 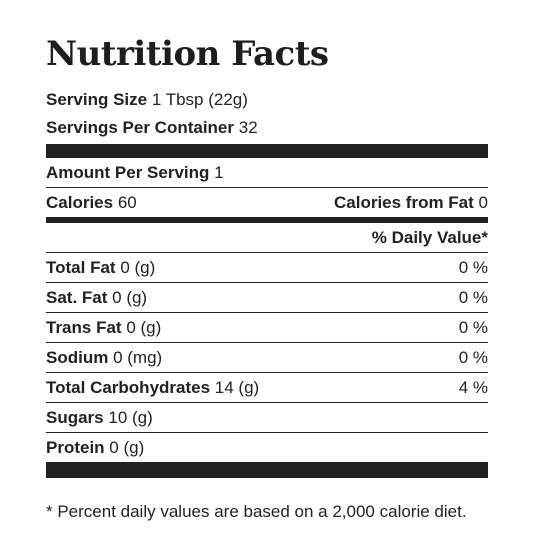 I want to click on amount-per-serving-row: Amount Per Serving 1, so click(x=267, y=173).